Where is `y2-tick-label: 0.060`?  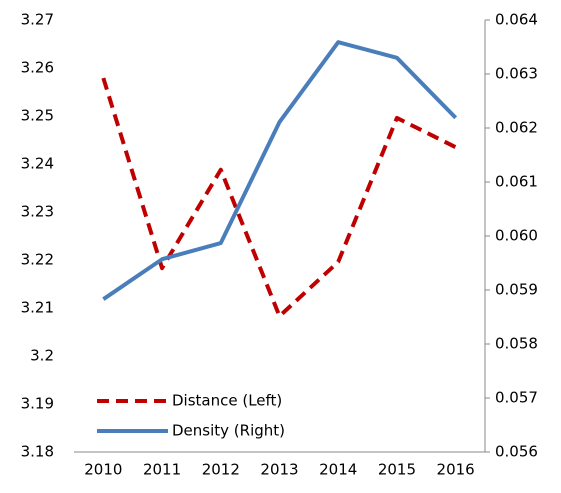 y2-tick-label: 0.060 is located at coordinates (516, 236).